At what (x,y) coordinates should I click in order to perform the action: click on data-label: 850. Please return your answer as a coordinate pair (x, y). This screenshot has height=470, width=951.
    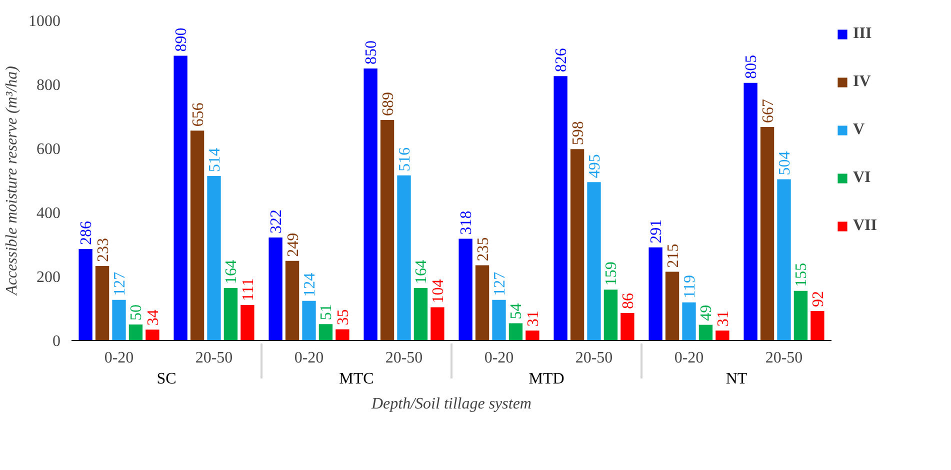
    Looking at the image, I should click on (371, 52).